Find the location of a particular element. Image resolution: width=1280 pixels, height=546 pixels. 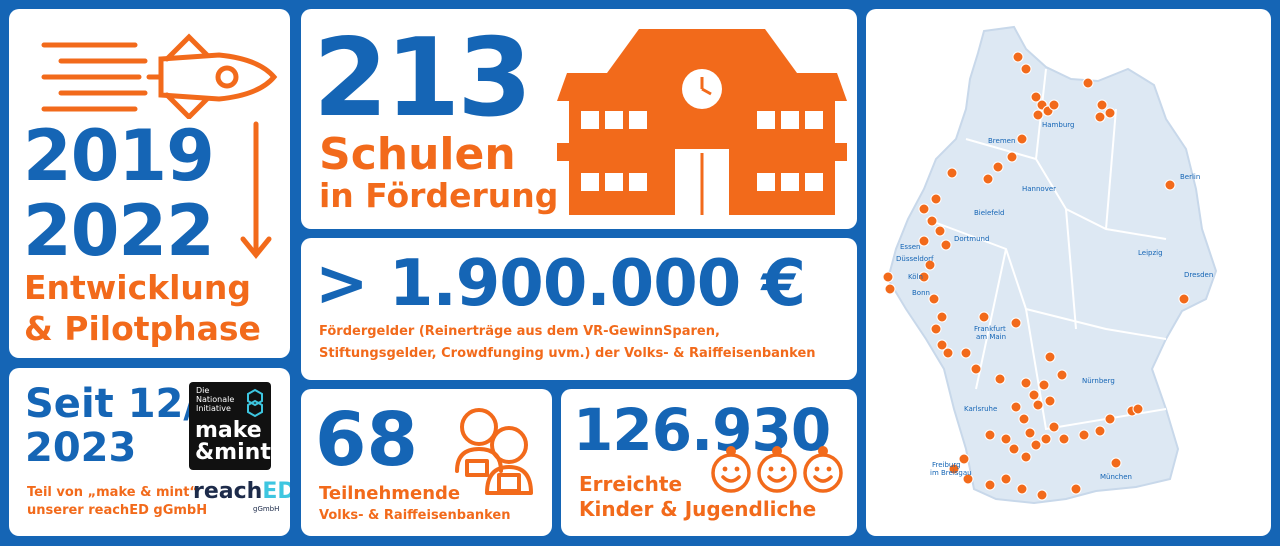

year-end: 2022 is located at coordinates (119, 231).